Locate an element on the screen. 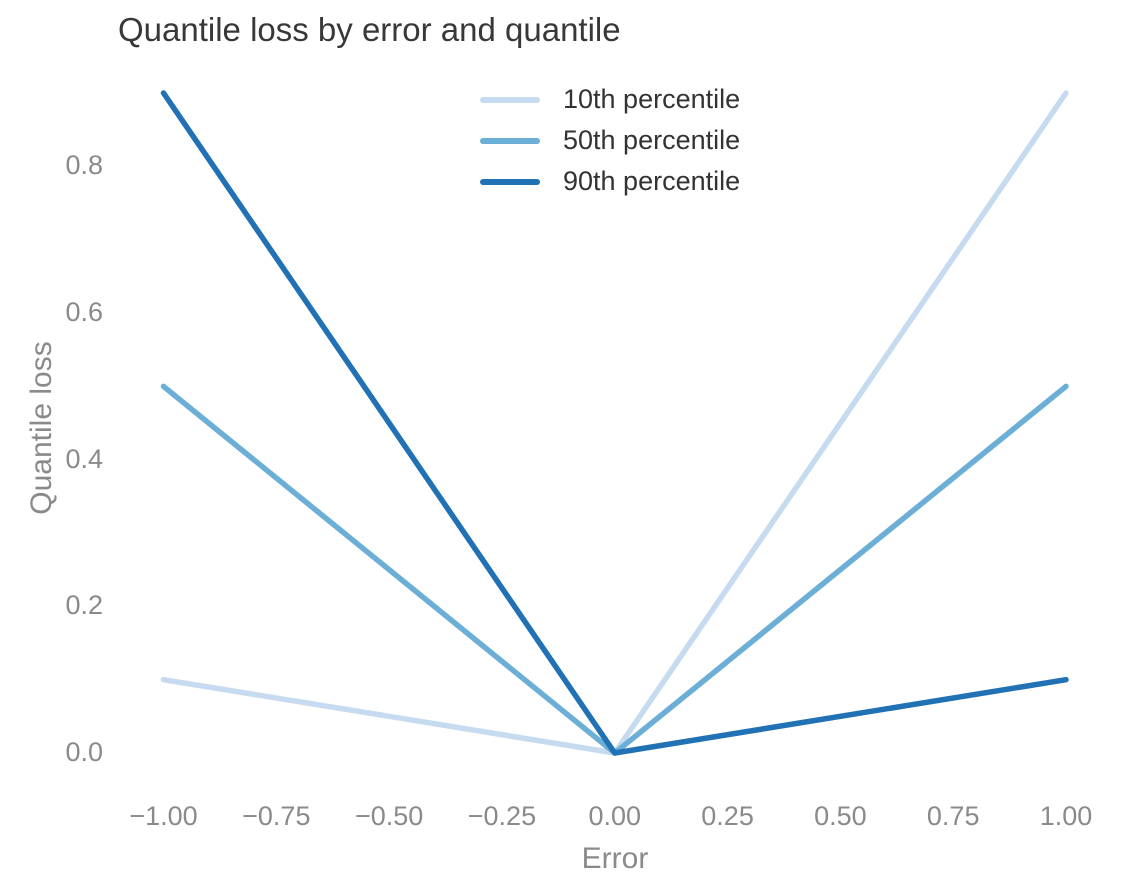 This screenshot has width=1131, height=894. x-tick-label: 0.25 is located at coordinates (727, 816).